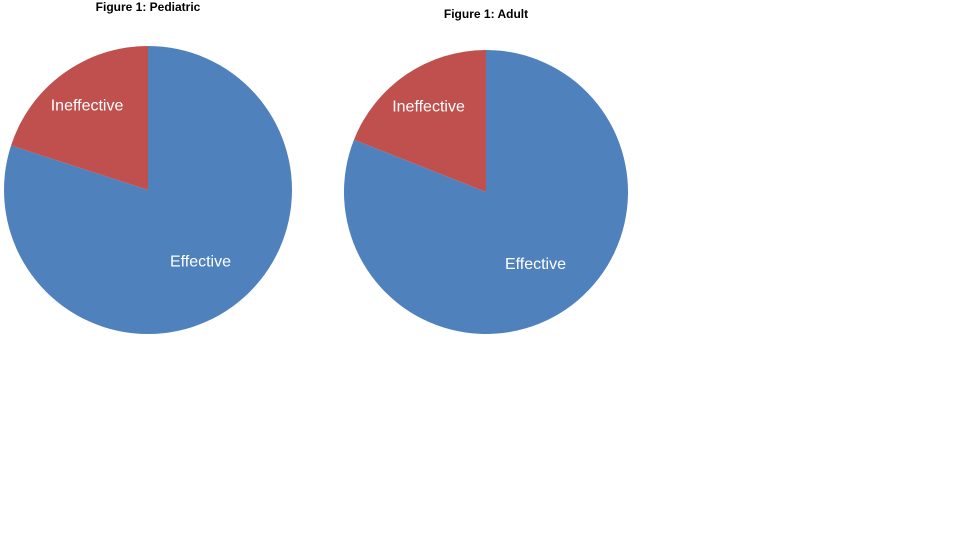 This screenshot has height=540, width=960. What do you see at coordinates (419, 121) in the screenshot?
I see `adult-slice-ineffective` at bounding box center [419, 121].